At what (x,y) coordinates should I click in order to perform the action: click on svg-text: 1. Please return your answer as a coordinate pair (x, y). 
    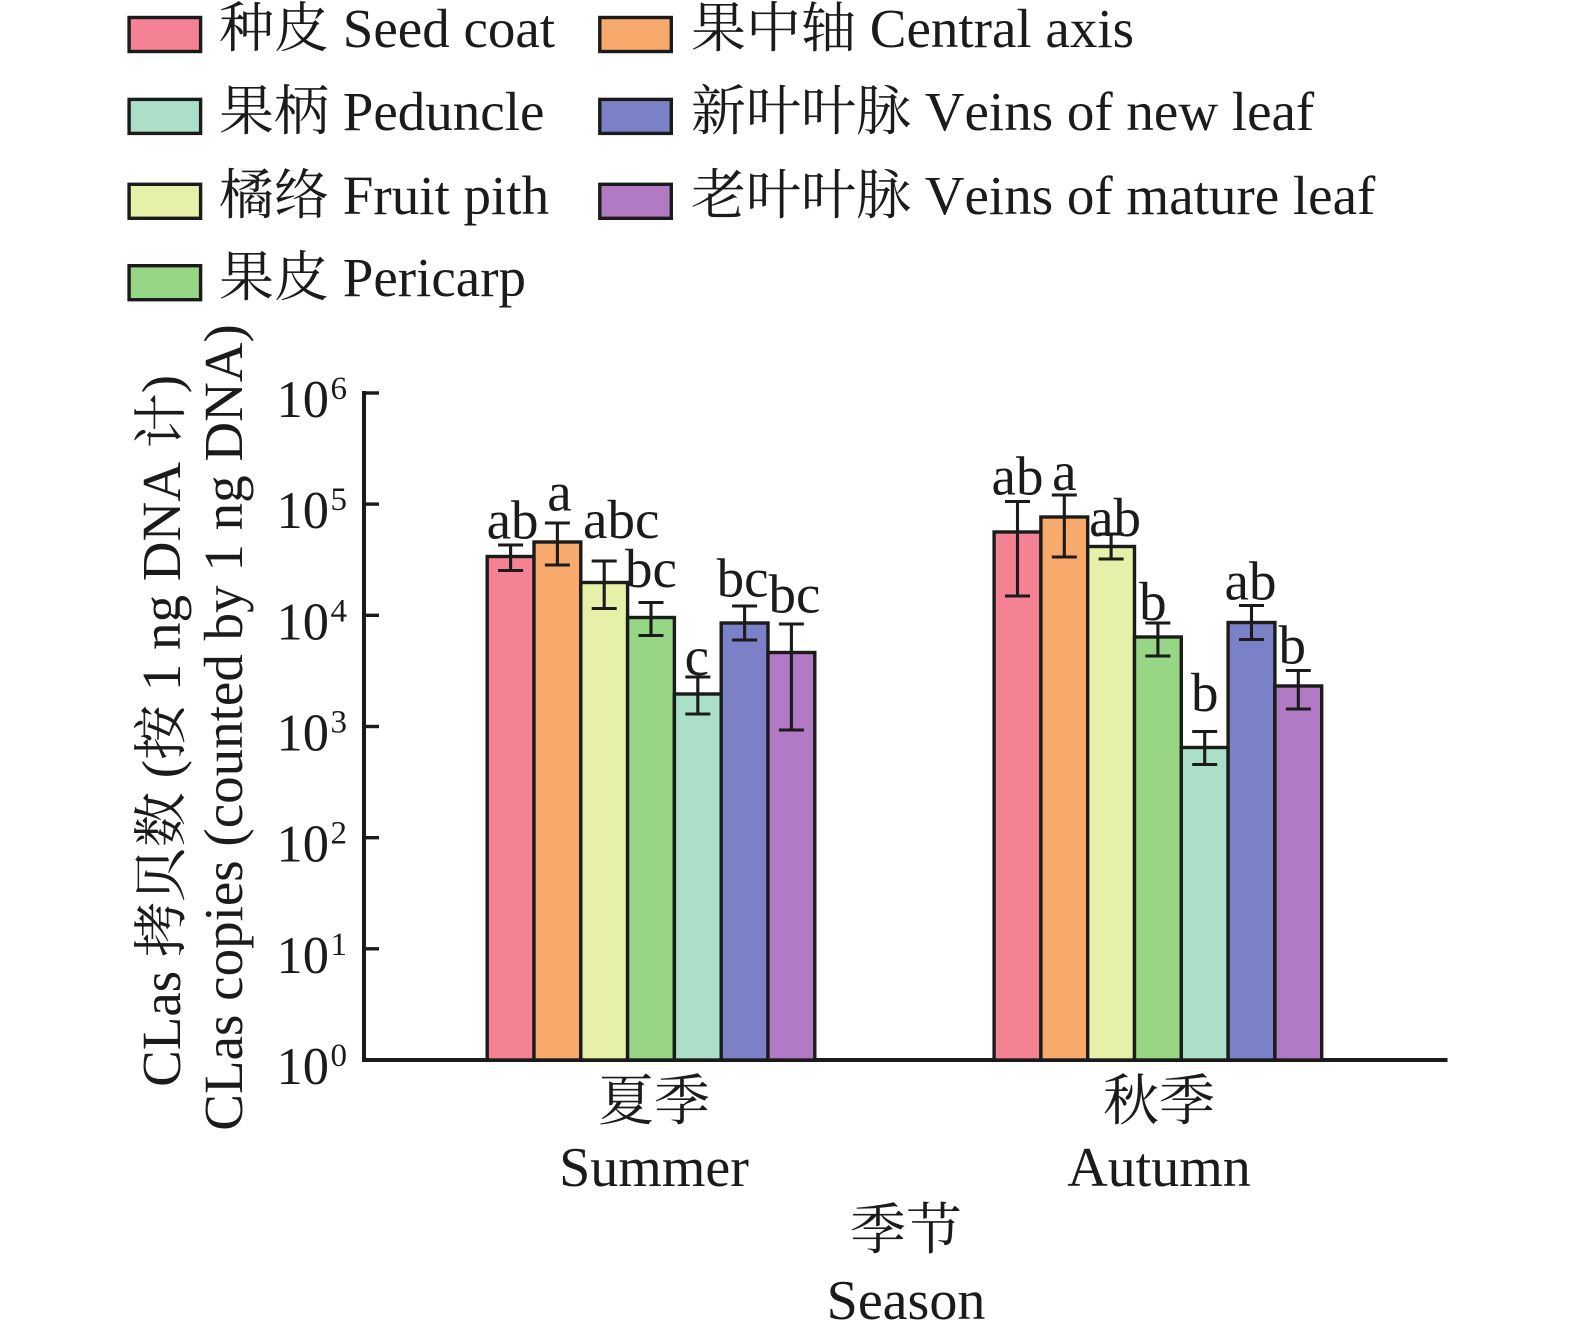
    Looking at the image, I should click on (339, 945).